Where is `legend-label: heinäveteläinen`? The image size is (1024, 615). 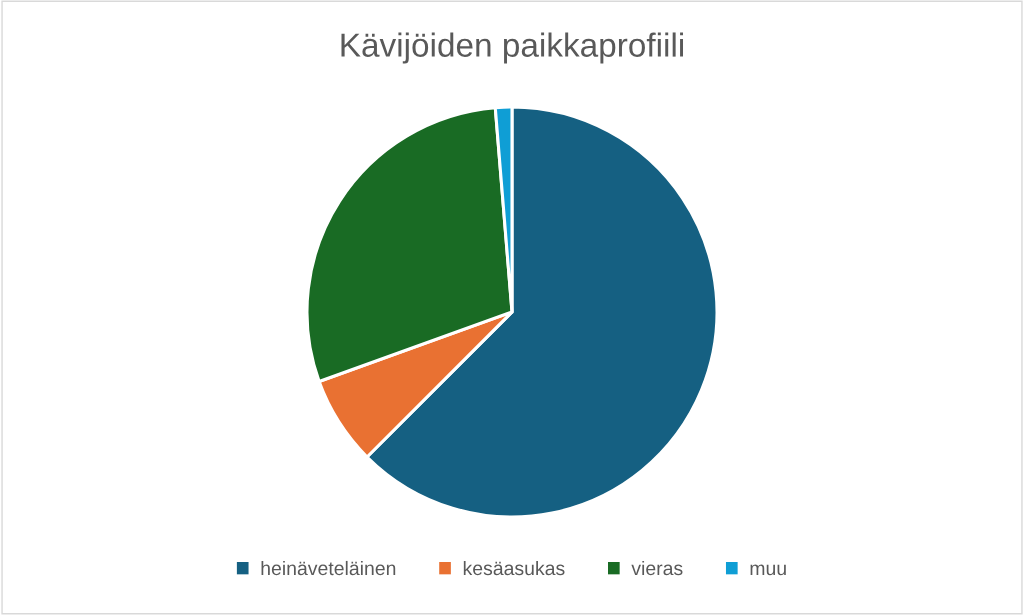 legend-label: heinäveteläinen is located at coordinates (328, 568).